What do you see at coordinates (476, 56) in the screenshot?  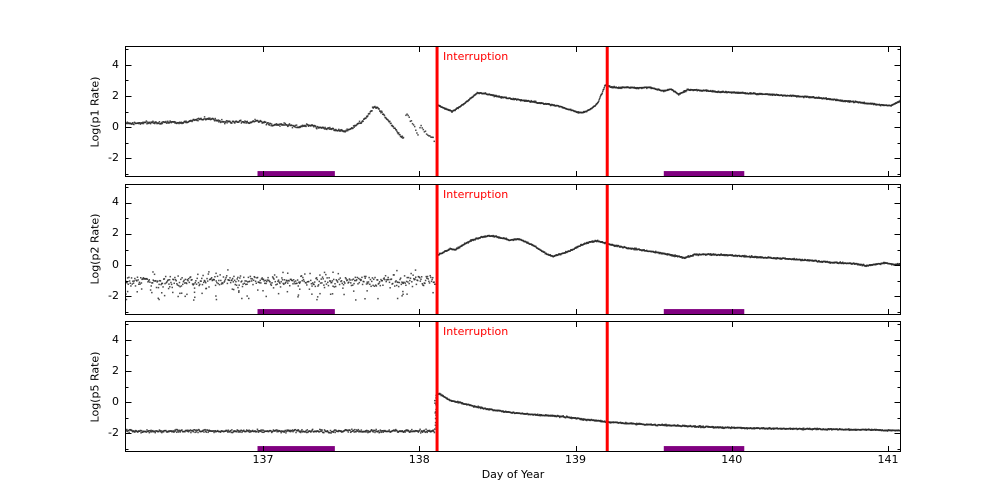 I see `interruption-annotation-p1: Interruption` at bounding box center [476, 56].